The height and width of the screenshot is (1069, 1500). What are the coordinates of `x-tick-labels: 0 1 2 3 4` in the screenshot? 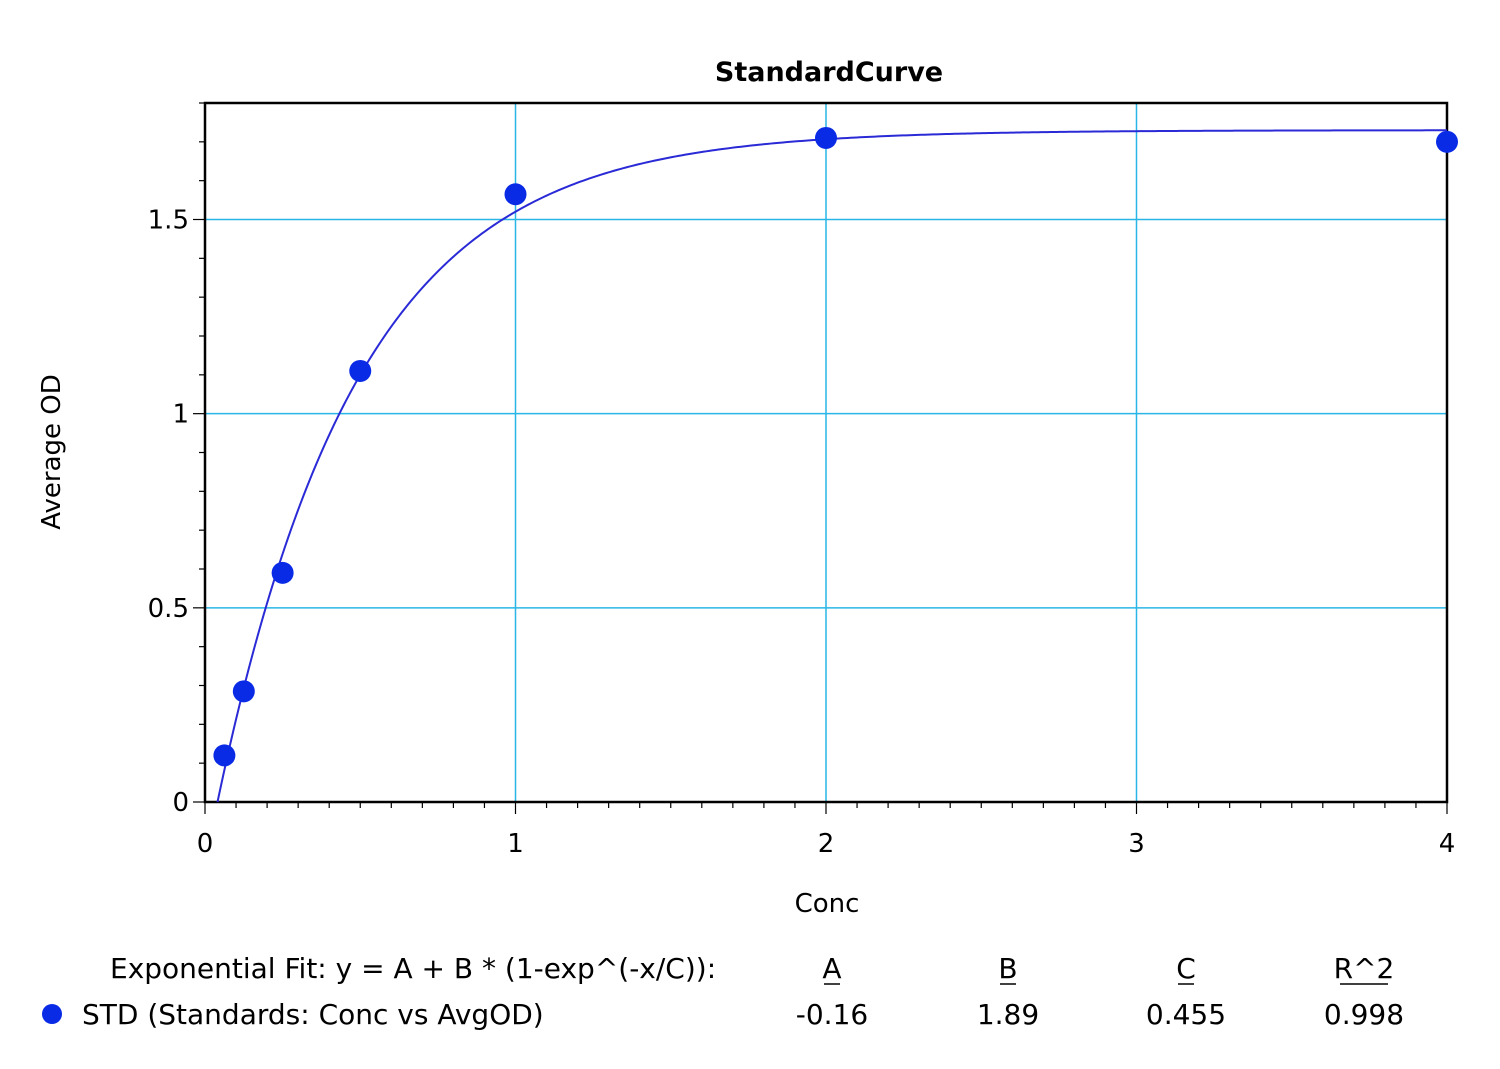 It's located at (826, 844).